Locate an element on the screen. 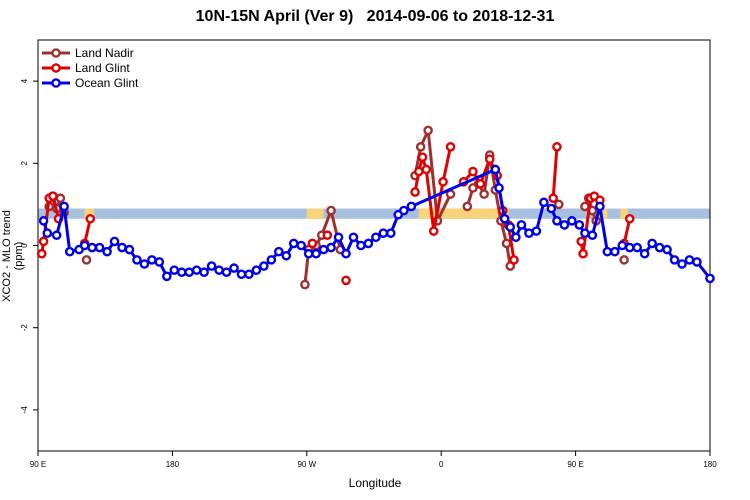 This screenshot has height=500, width=750. y-tick-label: 4 is located at coordinates (24, 80).